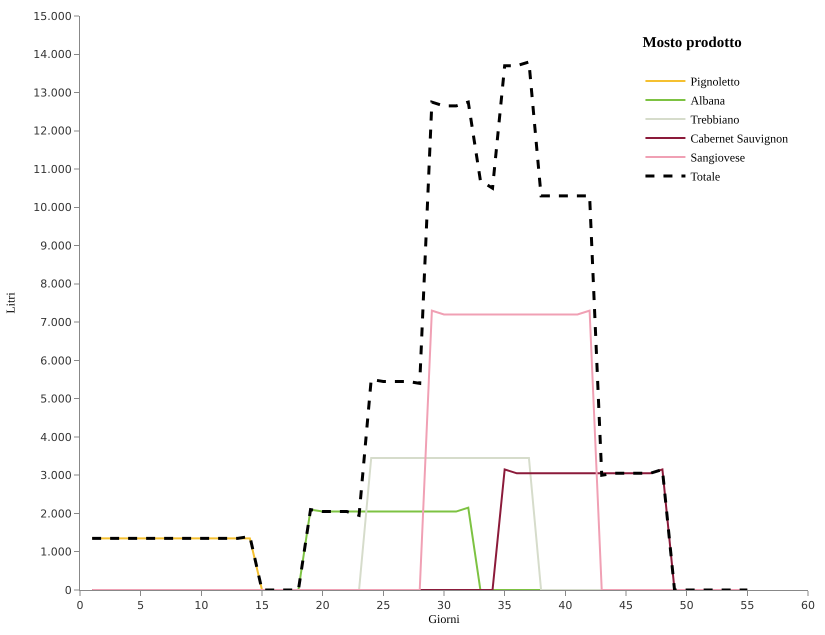 The image size is (825, 635). What do you see at coordinates (383, 605) in the screenshot?
I see `x-tick-label: 25` at bounding box center [383, 605].